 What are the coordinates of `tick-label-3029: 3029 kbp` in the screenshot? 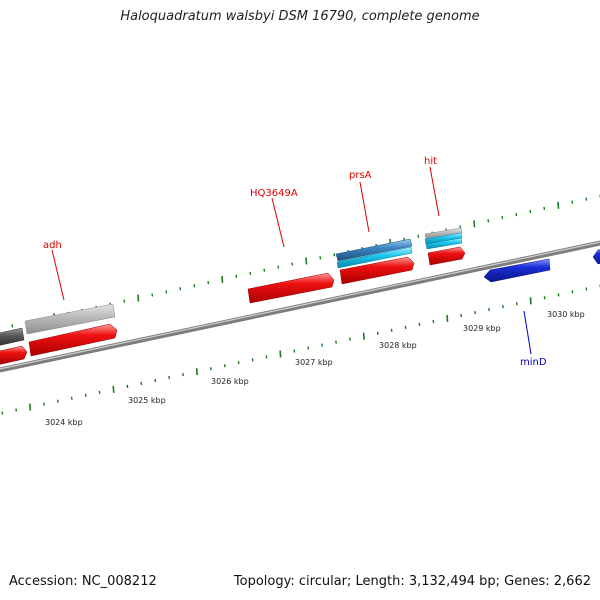 It's located at (482, 328).